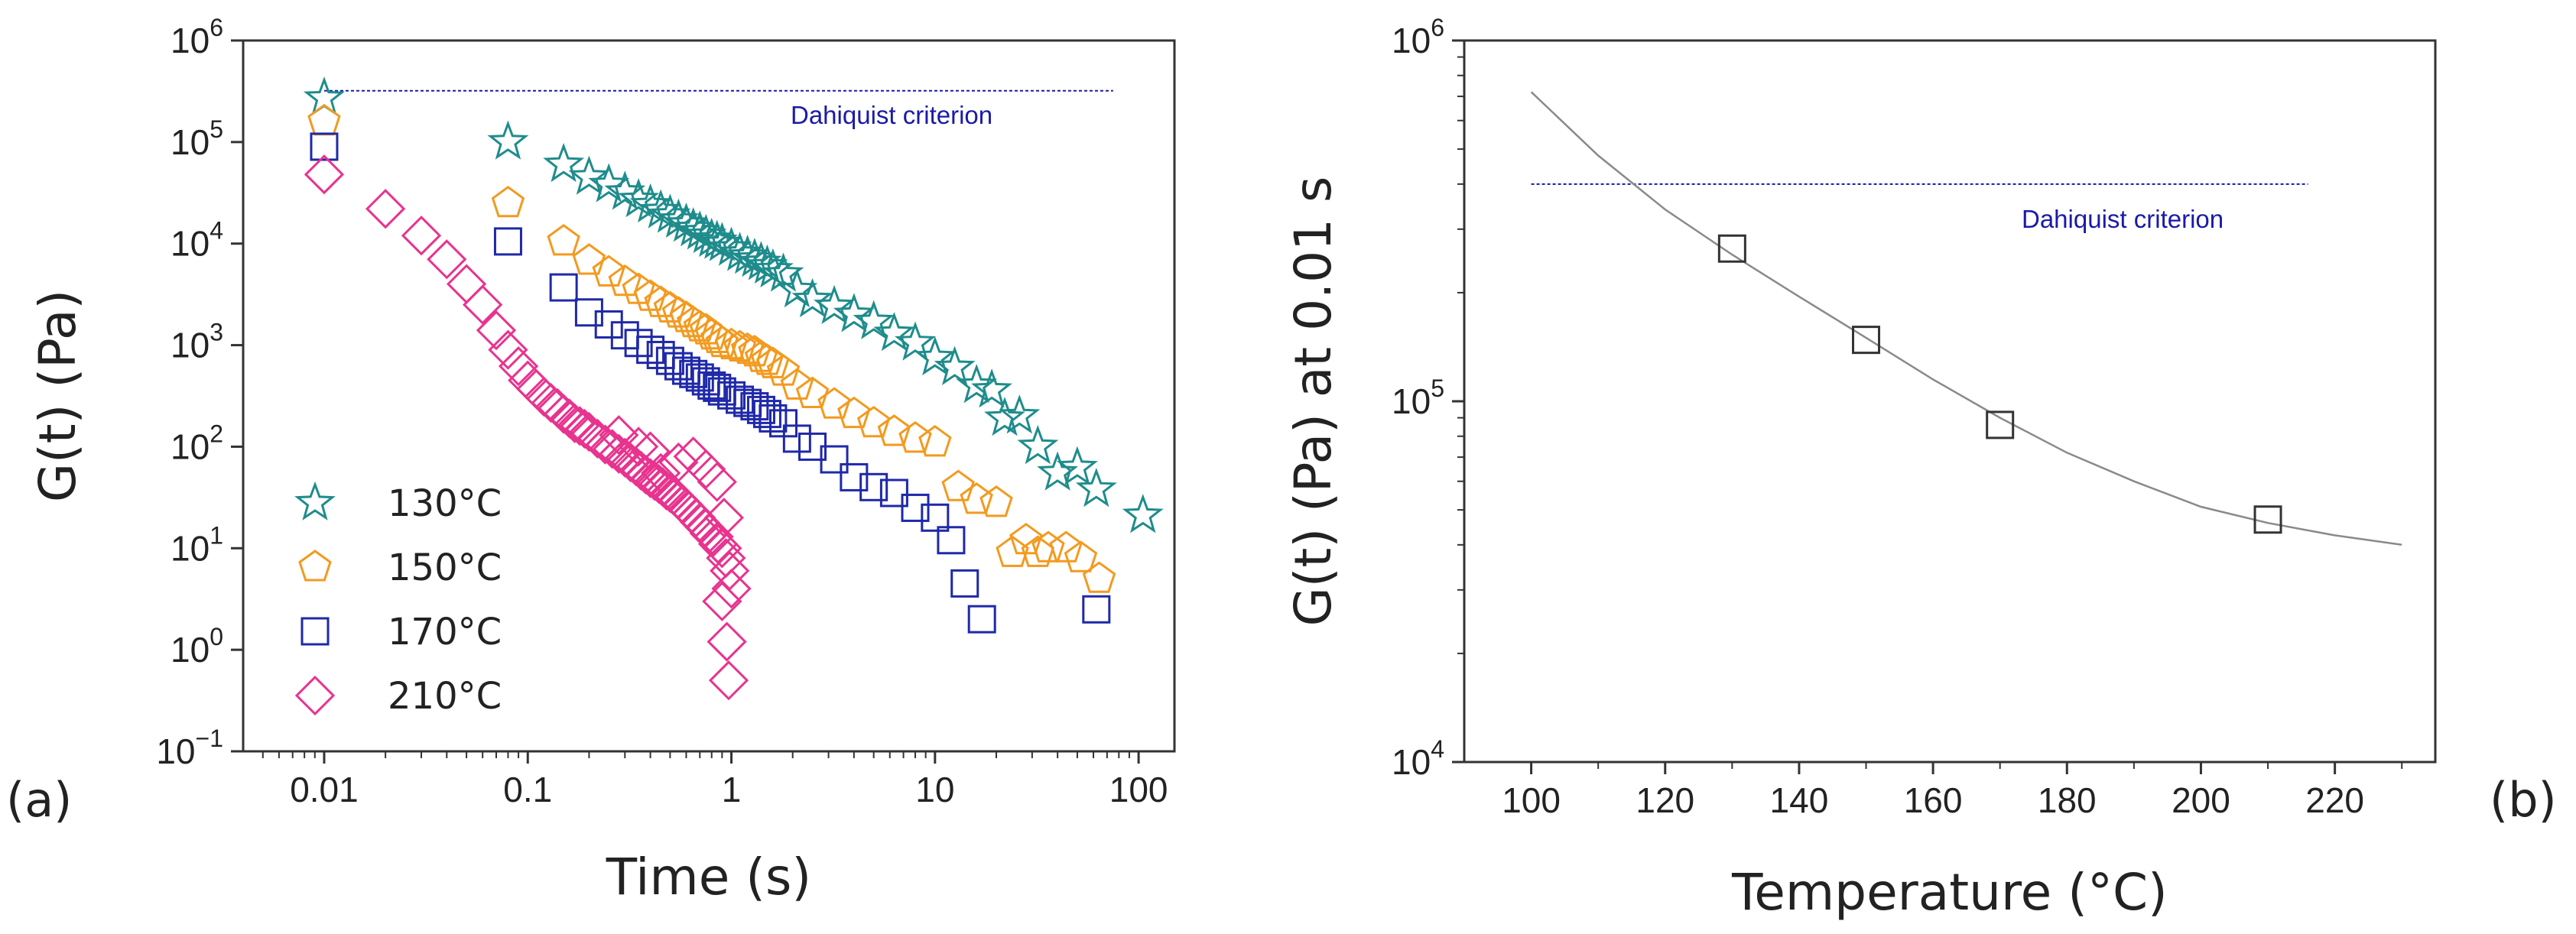  Describe the element at coordinates (1418, 37) in the screenshot. I see `y-tick-label: 10⁶` at that location.